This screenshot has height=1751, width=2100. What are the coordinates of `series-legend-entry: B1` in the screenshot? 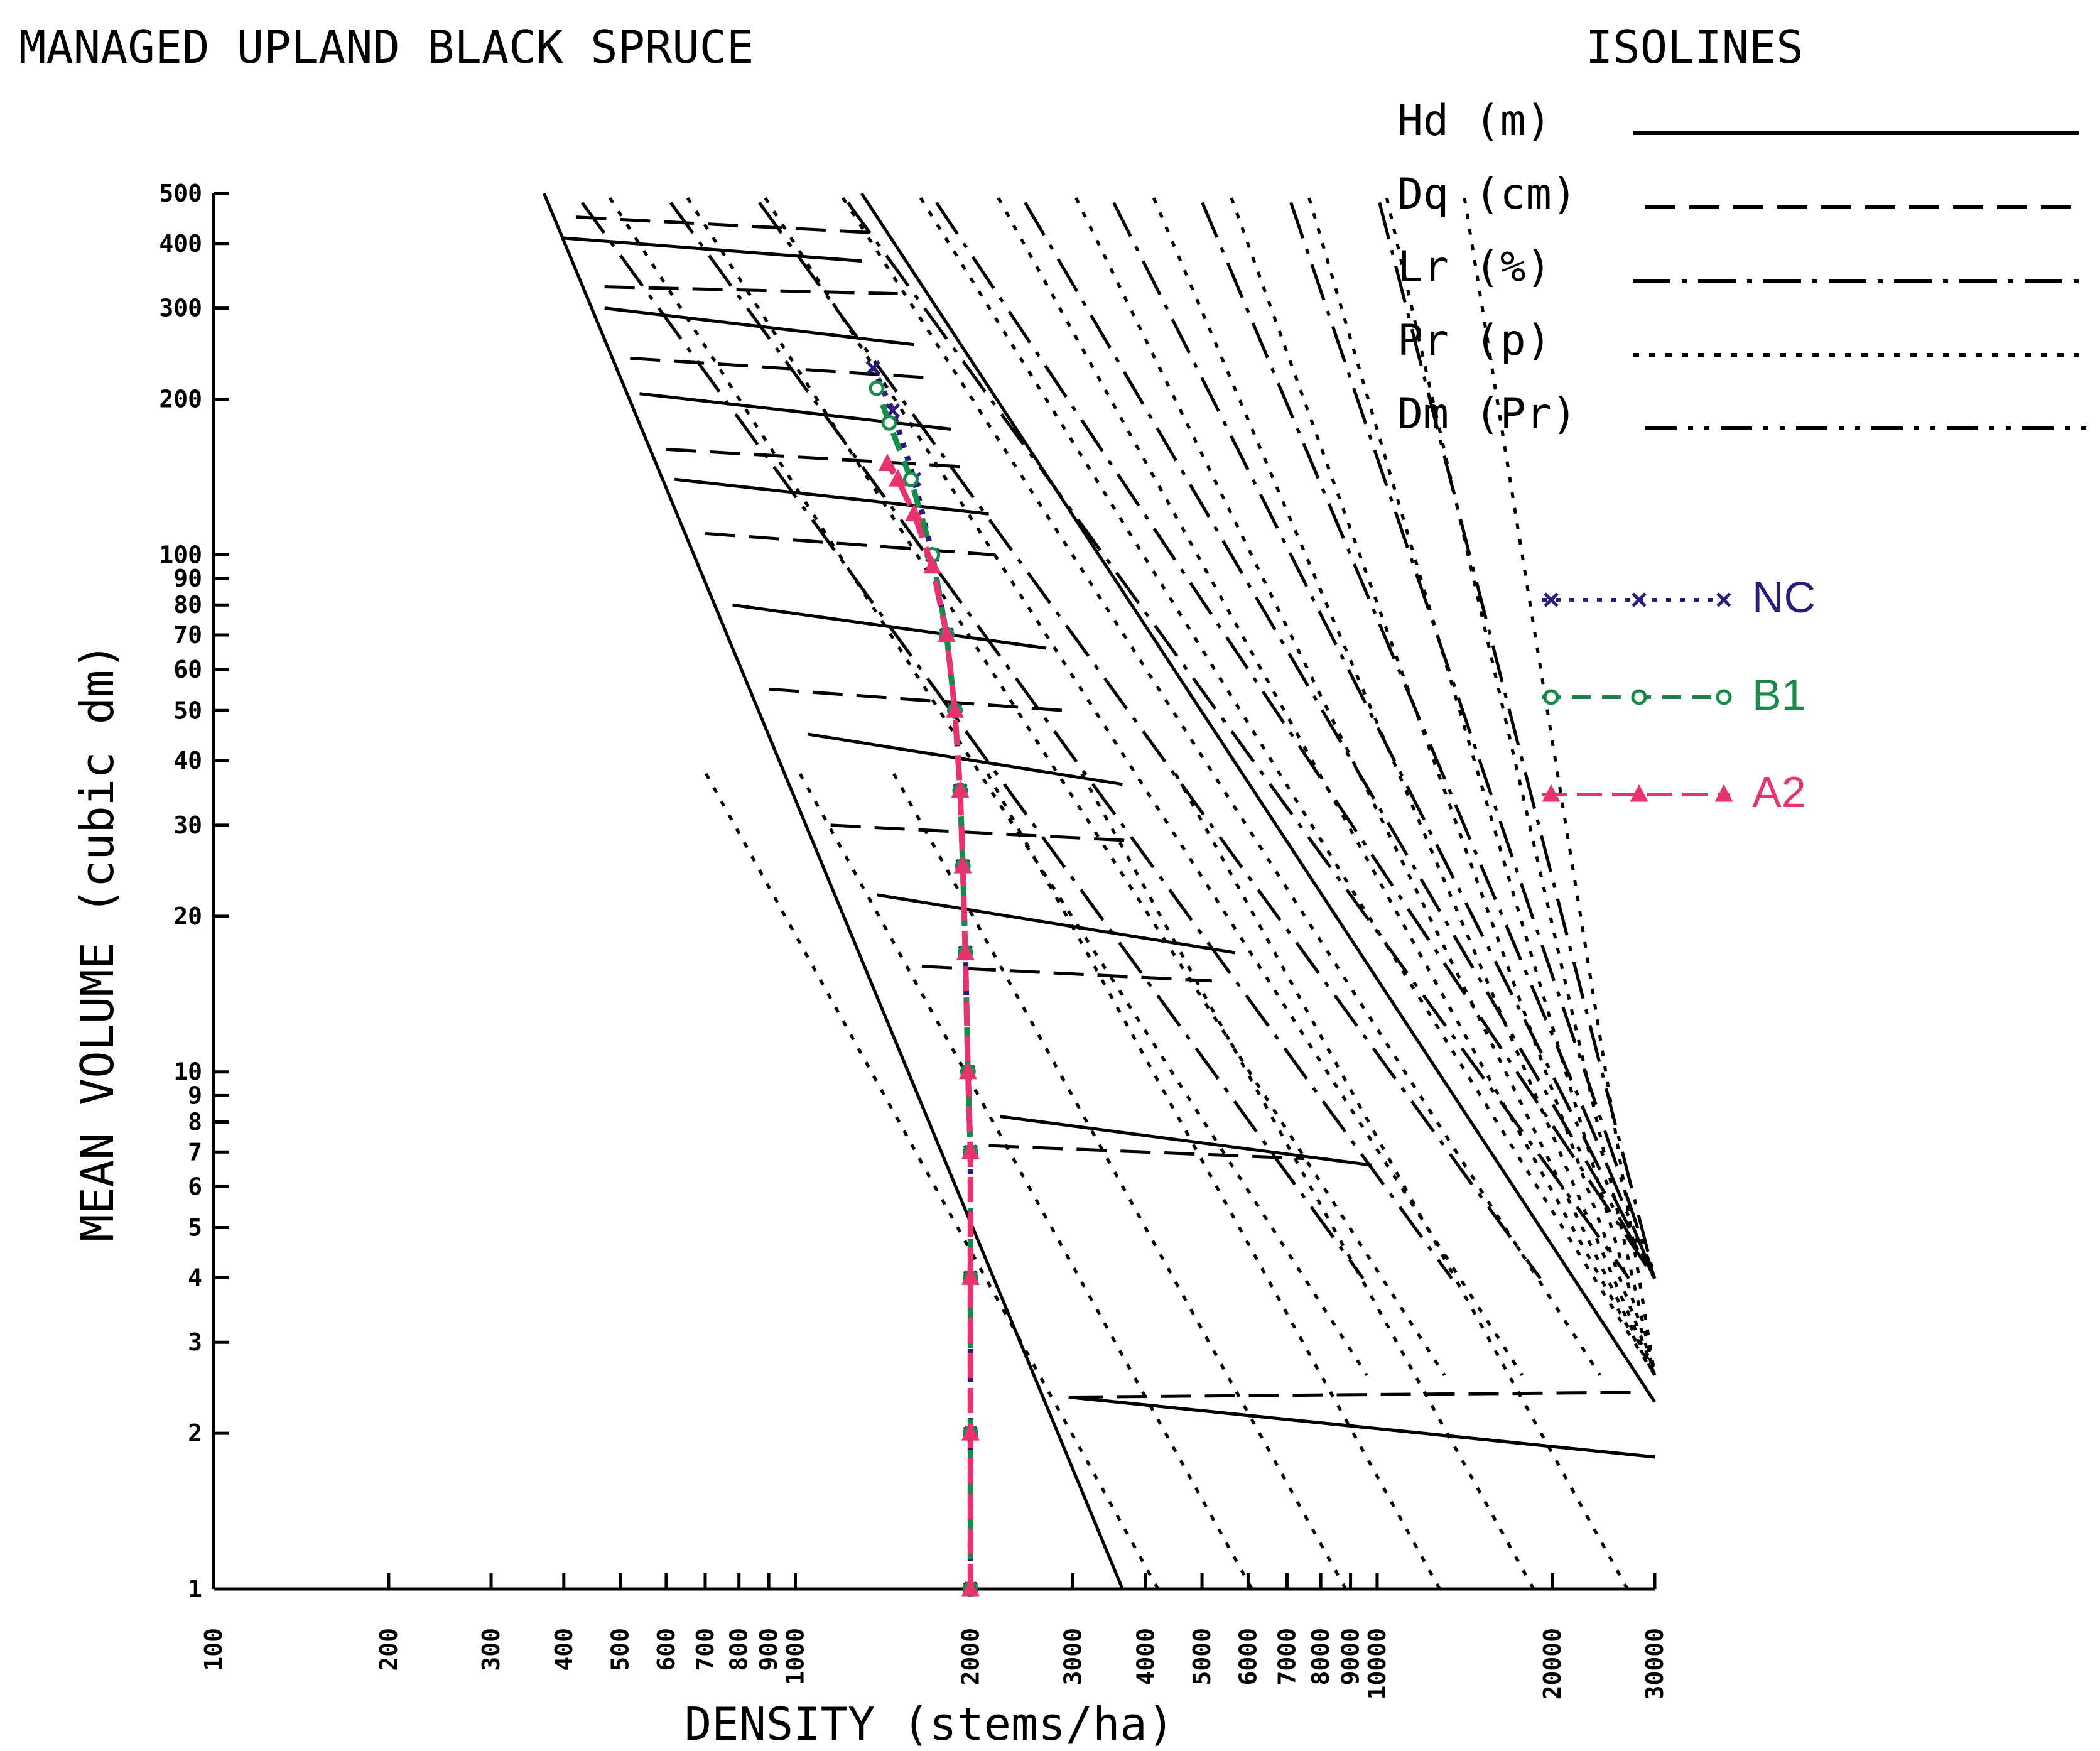 It's located at (1674, 694).